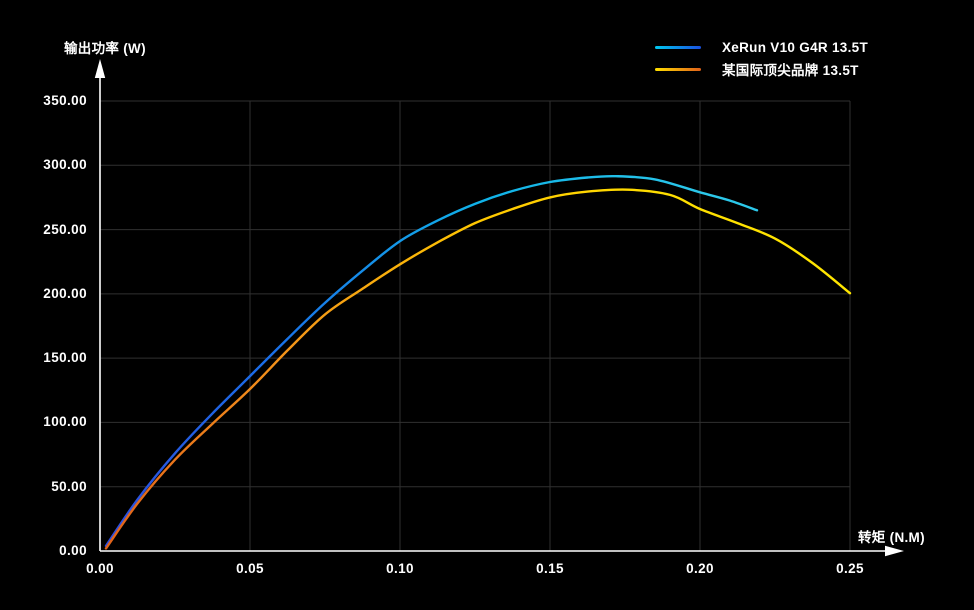  What do you see at coordinates (69, 486) in the screenshot?
I see `y-tick-label: 50.00` at bounding box center [69, 486].